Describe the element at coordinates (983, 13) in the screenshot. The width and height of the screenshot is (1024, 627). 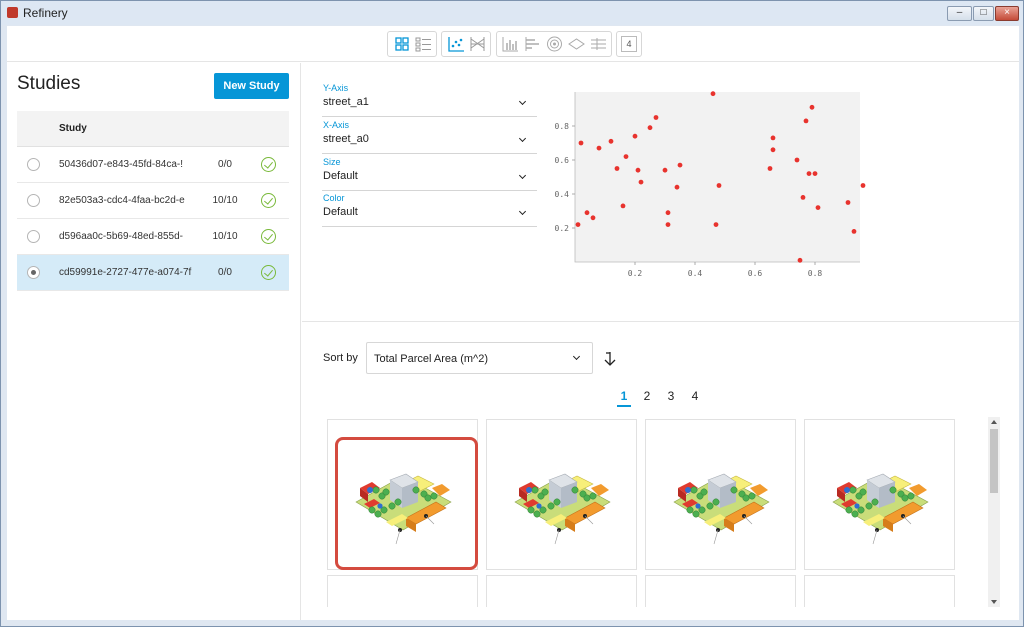
I see `maximize-button: □` at that location.